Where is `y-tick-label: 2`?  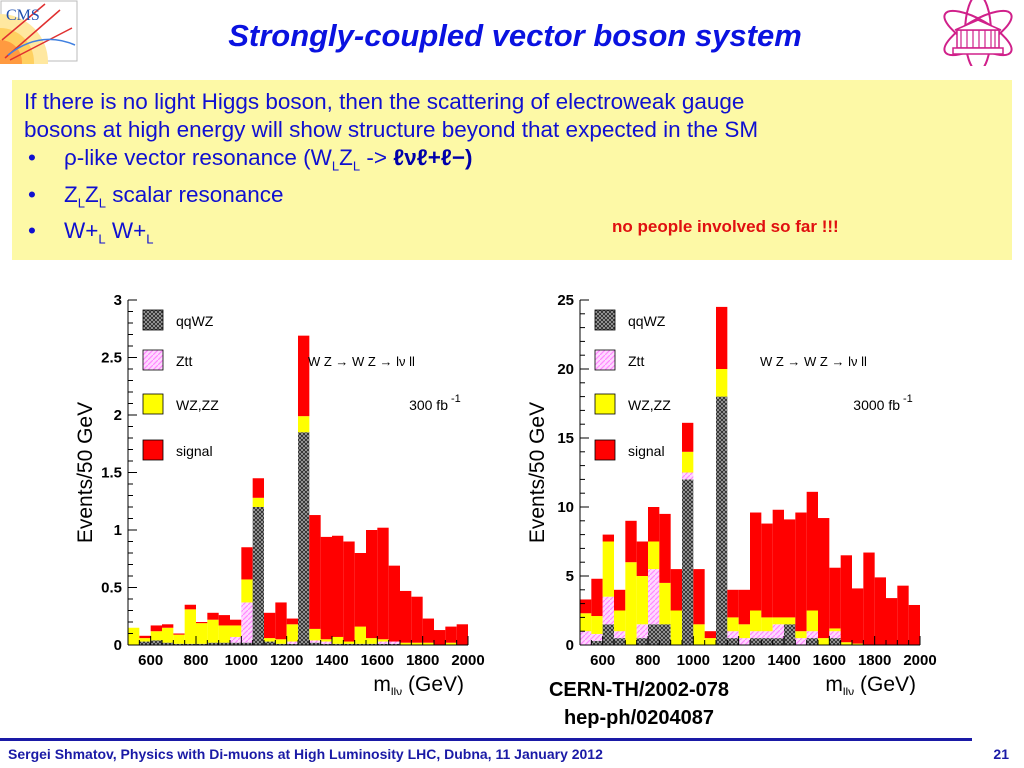
y-tick-label: 2 is located at coordinates (118, 415).